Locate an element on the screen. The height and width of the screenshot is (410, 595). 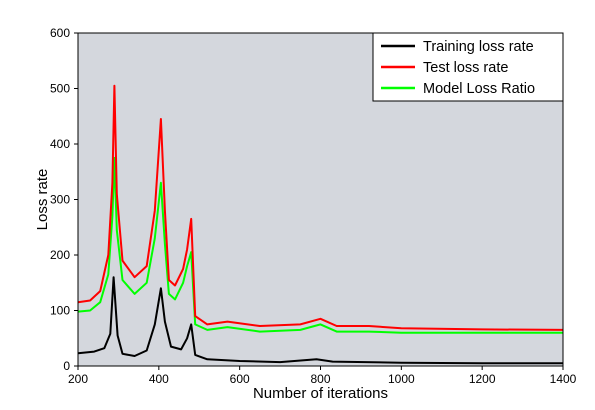
x-tick-label: 1000 is located at coordinates (401, 379).